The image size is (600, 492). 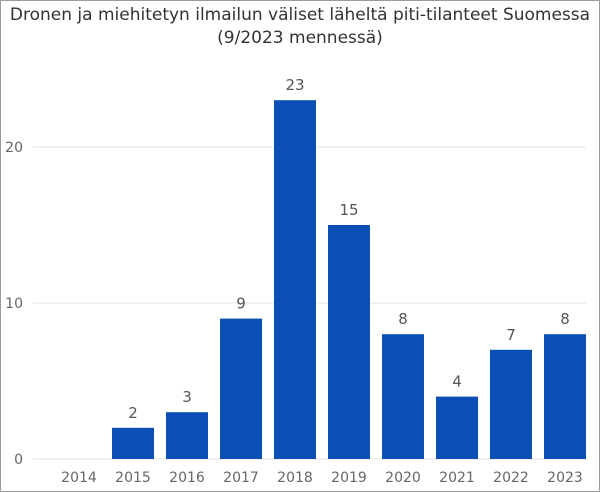 What do you see at coordinates (511, 335) in the screenshot?
I see `data-label-2022: 7` at bounding box center [511, 335].